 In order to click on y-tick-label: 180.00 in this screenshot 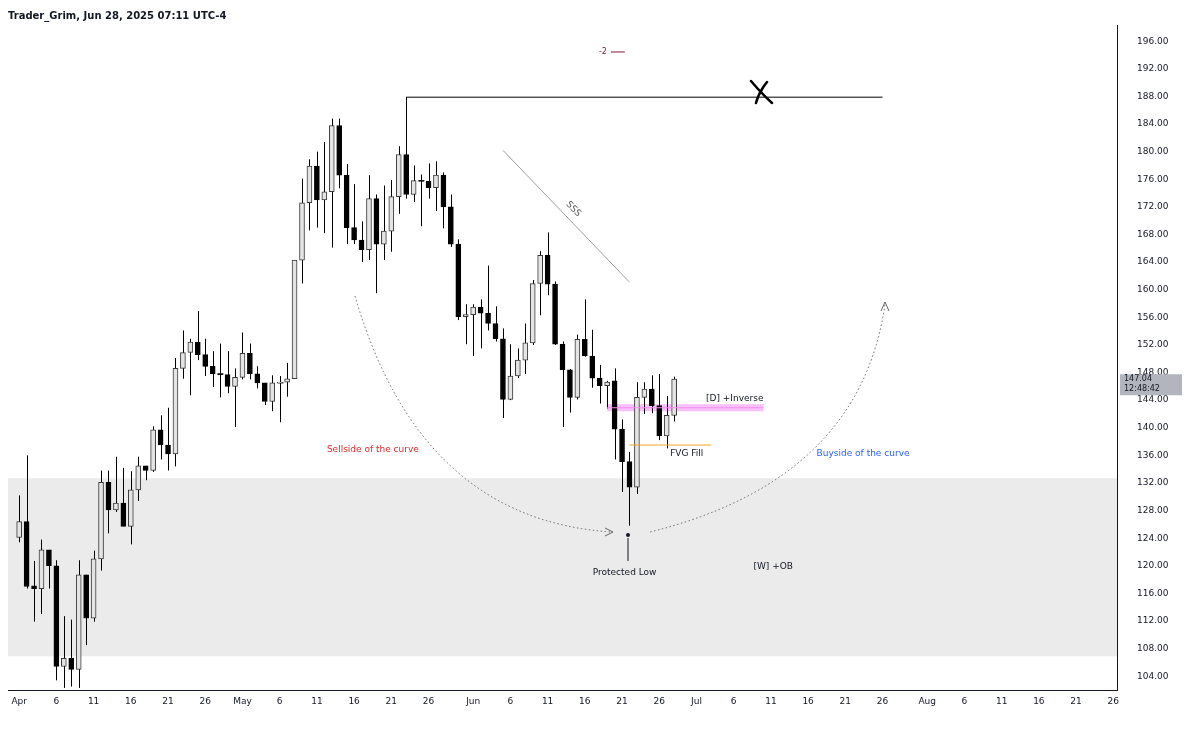, I will do `click(1153, 151)`.